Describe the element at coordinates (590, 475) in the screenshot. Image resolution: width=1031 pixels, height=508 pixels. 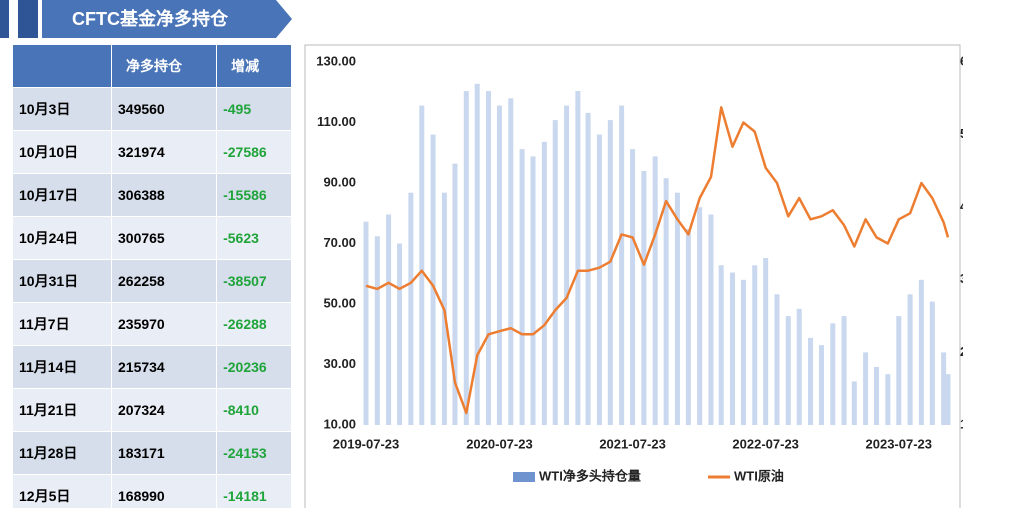
I see `legend-label: WTI净多头持仓量` at that location.